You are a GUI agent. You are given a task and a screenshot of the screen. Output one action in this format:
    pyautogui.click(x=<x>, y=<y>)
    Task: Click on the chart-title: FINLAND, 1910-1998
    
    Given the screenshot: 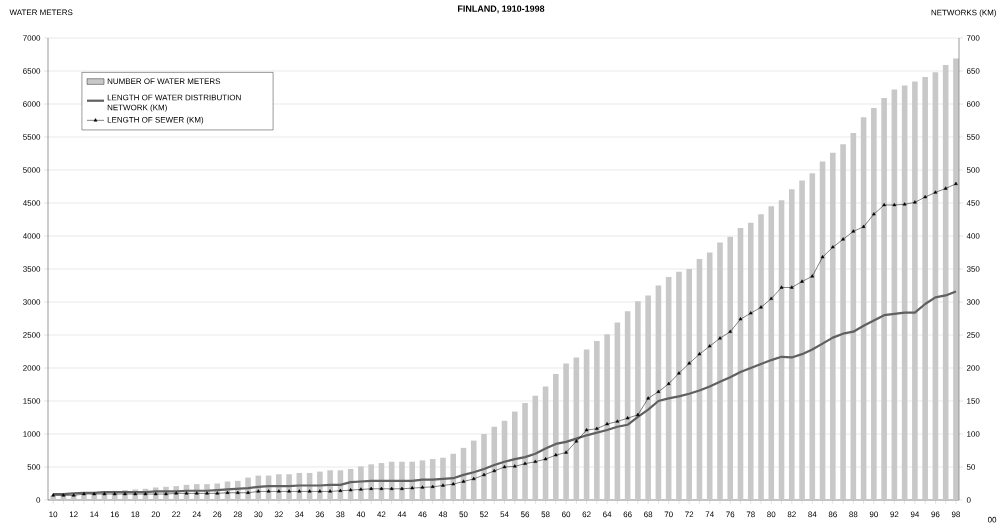 What is the action you would take?
    pyautogui.click(x=501, y=9)
    